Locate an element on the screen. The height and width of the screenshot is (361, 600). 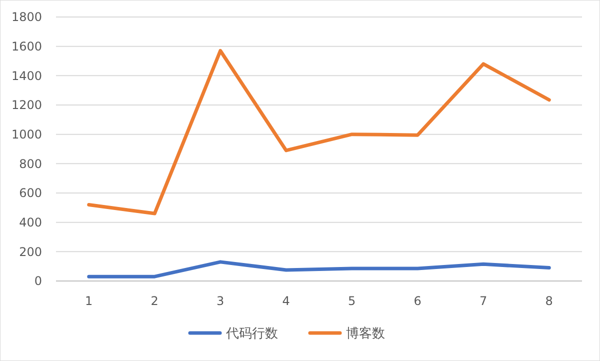
x-tick-label: 2 is located at coordinates (154, 301).